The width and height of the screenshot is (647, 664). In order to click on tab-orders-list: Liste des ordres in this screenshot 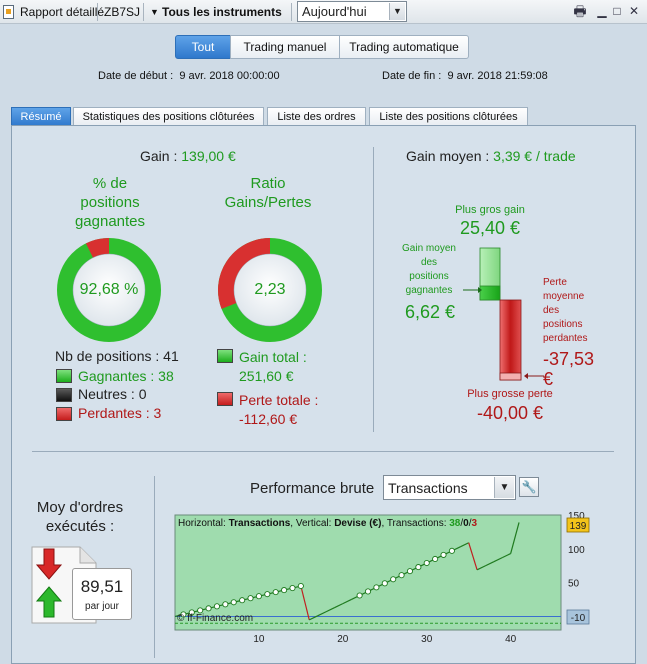, I will do `click(316, 116)`.